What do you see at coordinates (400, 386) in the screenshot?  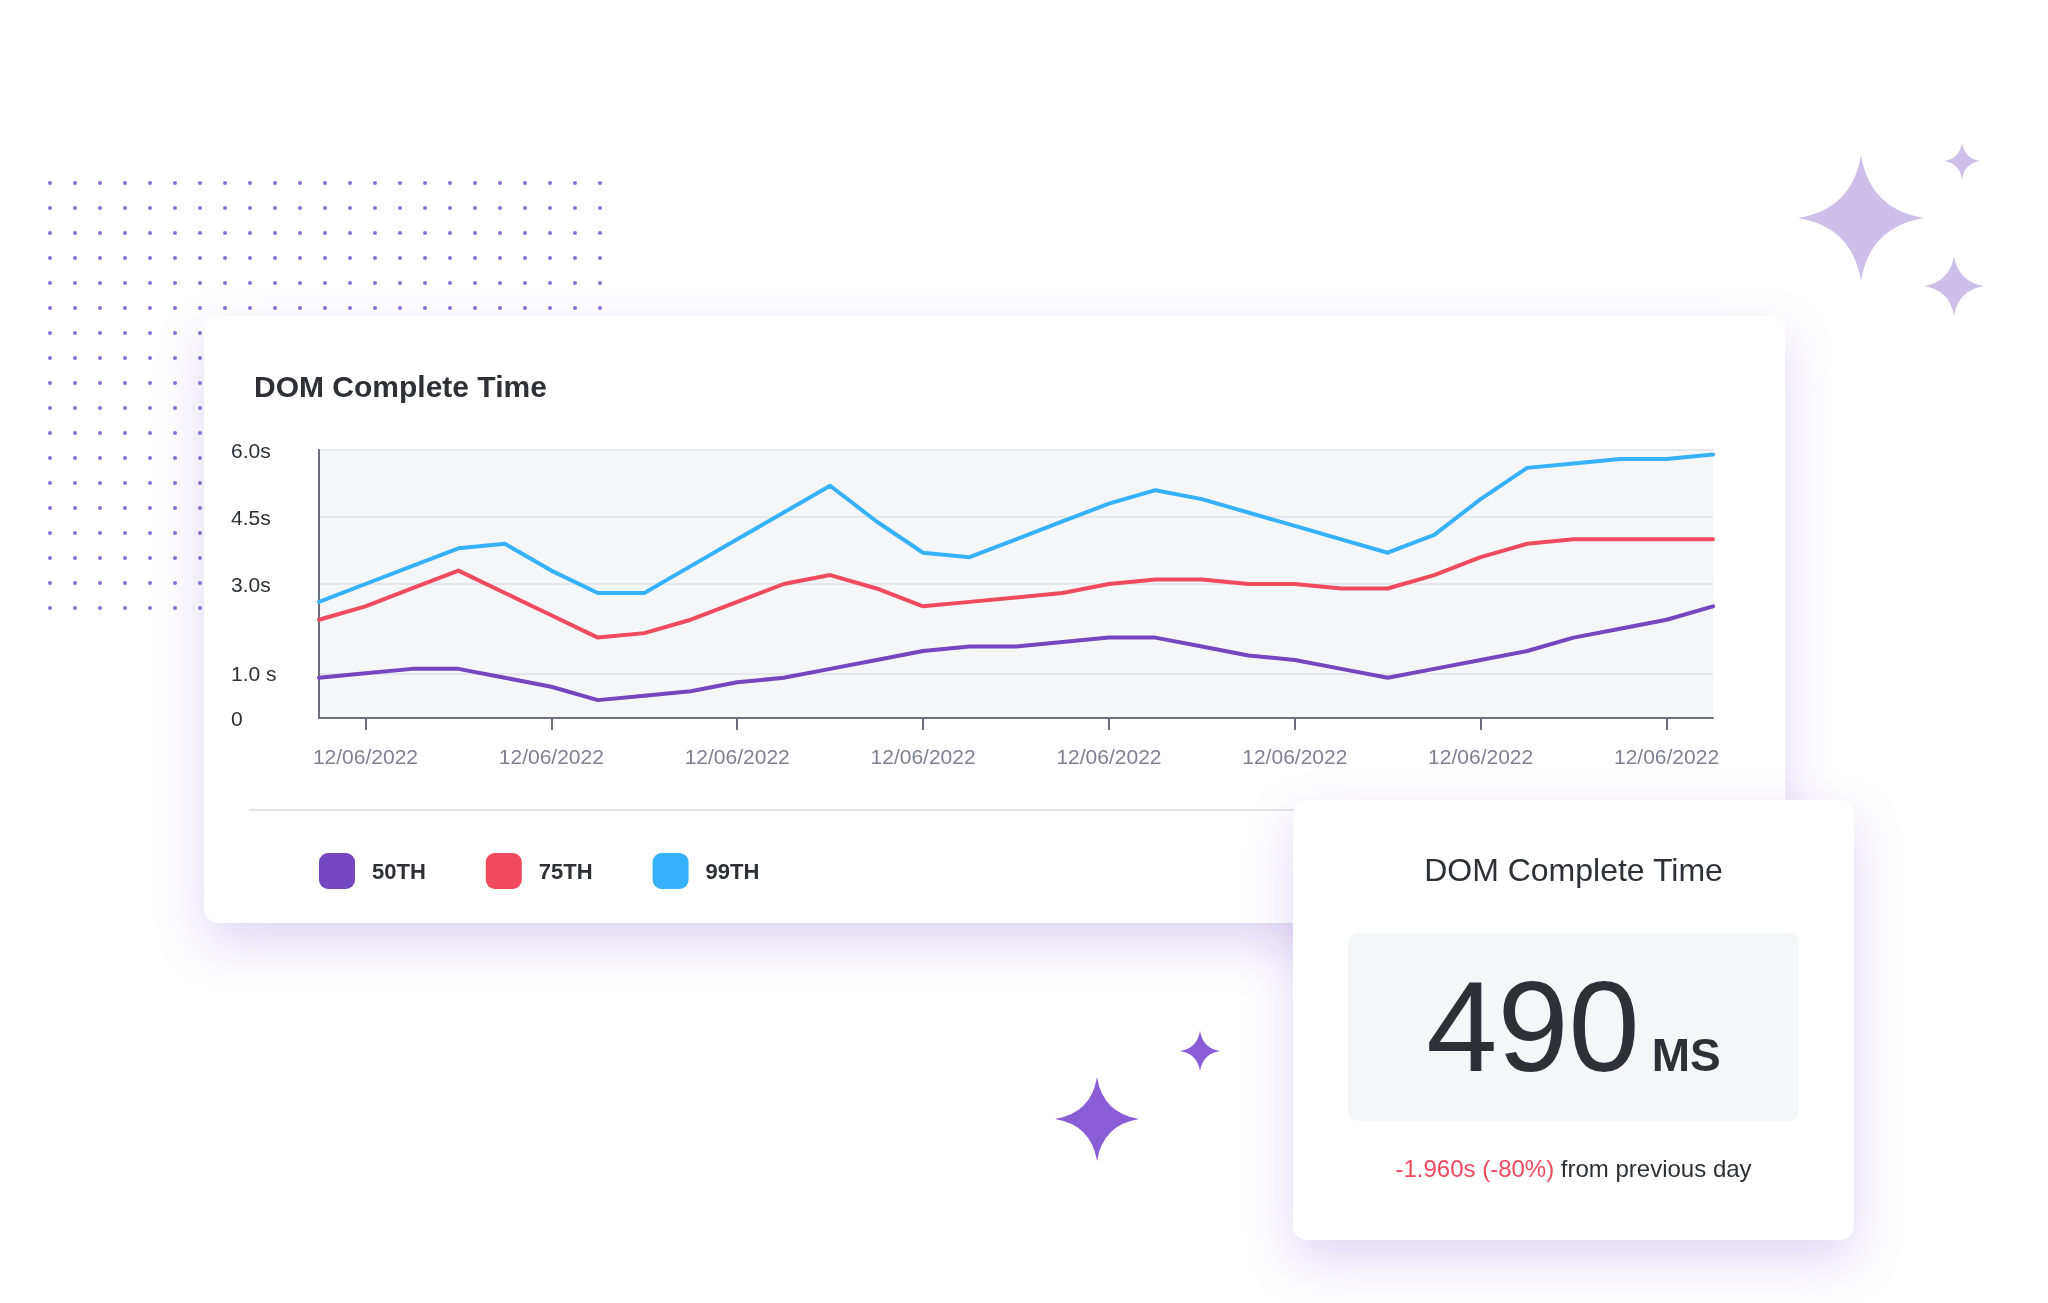 I see `chart-title: DOM Complete Time` at bounding box center [400, 386].